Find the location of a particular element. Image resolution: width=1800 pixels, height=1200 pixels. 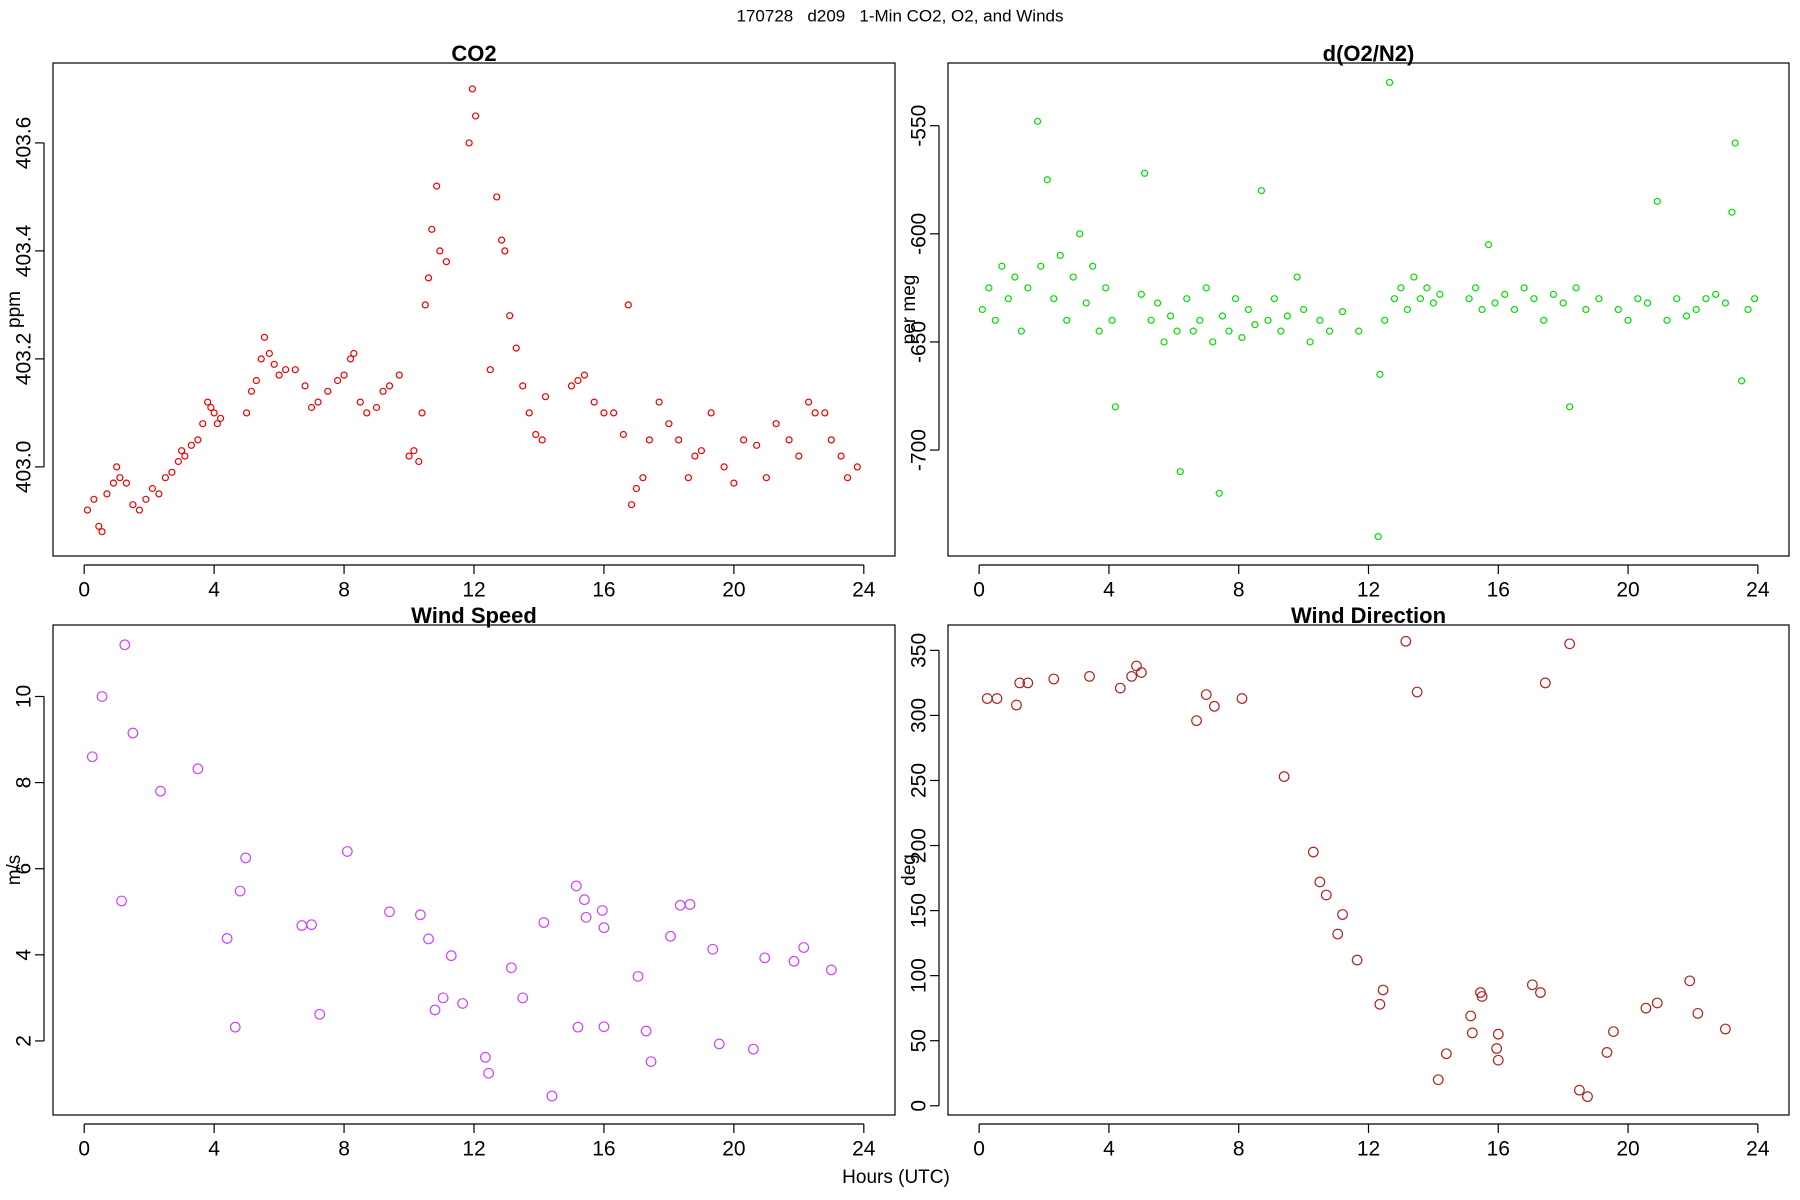

x-tick-label: 0 is located at coordinates (84, 590).